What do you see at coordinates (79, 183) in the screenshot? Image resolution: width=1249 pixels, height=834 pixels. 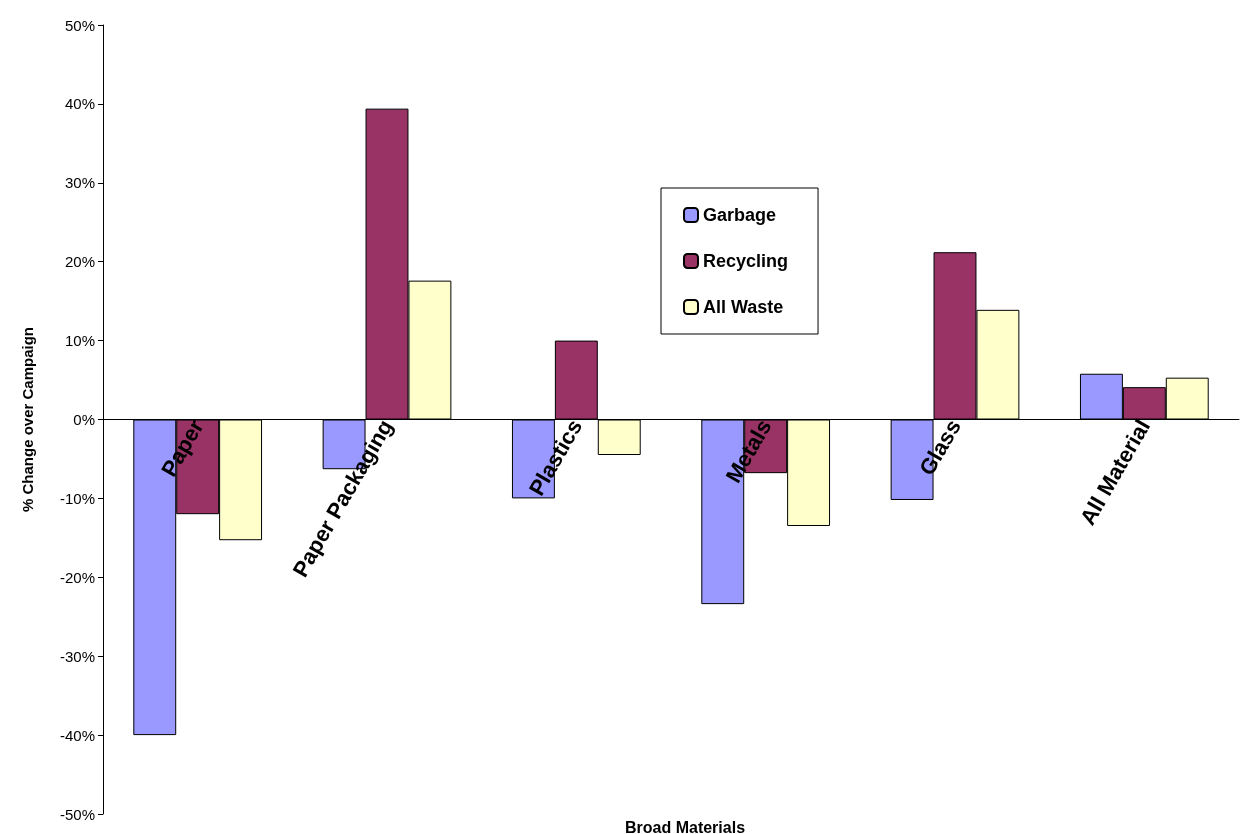 I see `y-tick-label: 30%` at bounding box center [79, 183].